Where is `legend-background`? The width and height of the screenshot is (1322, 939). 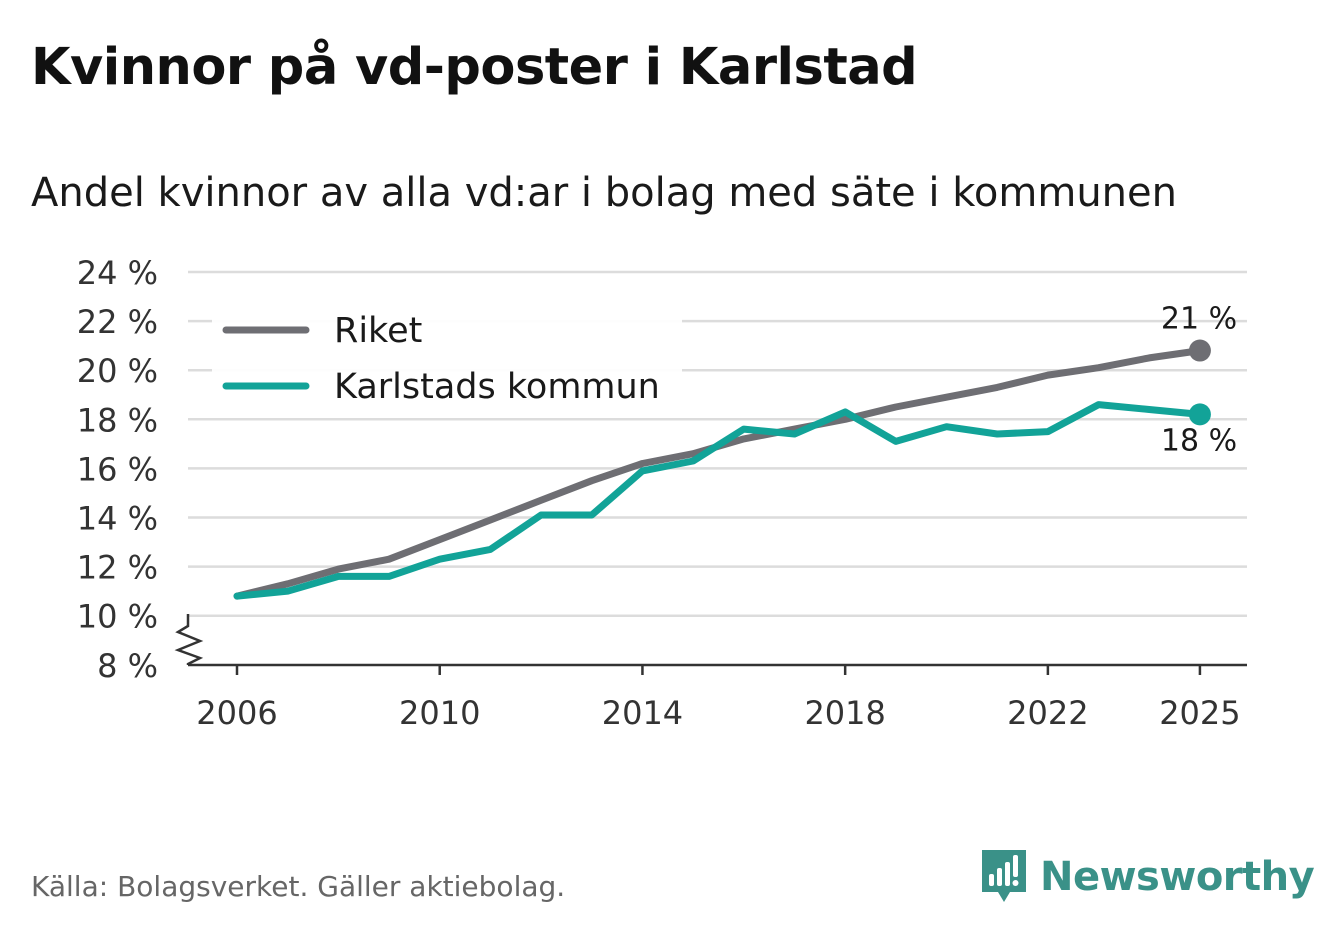
legend-background is located at coordinates (447, 360).